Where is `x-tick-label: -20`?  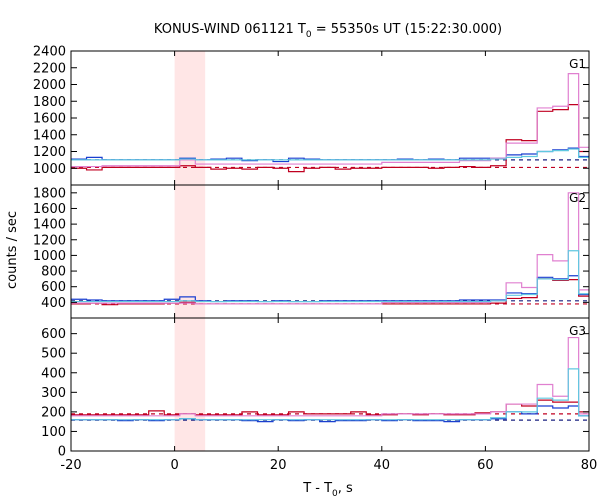 x-tick-label: -20 is located at coordinates (70, 465).